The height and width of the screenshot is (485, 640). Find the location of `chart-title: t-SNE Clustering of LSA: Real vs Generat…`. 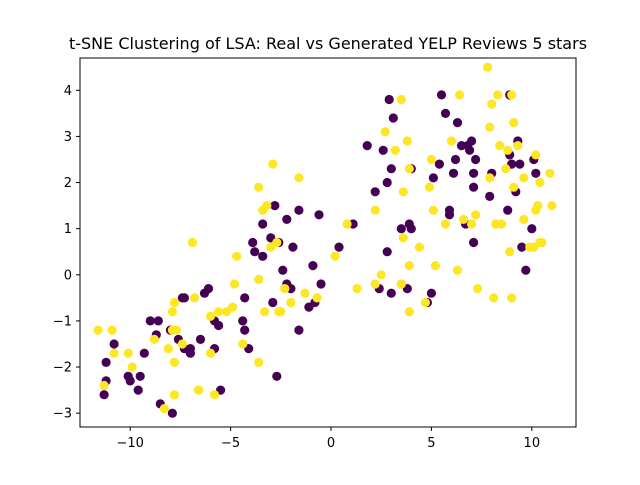

chart-title: t-SNE Clustering of LSA: Real vs Generat… is located at coordinates (328, 43).